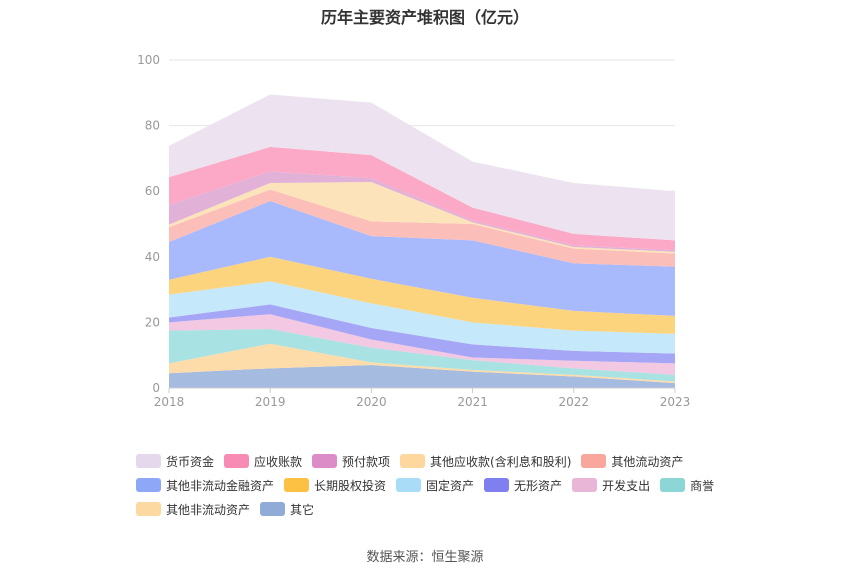 The width and height of the screenshot is (850, 575). Describe the element at coordinates (436, 509) in the screenshot. I see `legend-row: 其他非流动资产 其它` at that location.